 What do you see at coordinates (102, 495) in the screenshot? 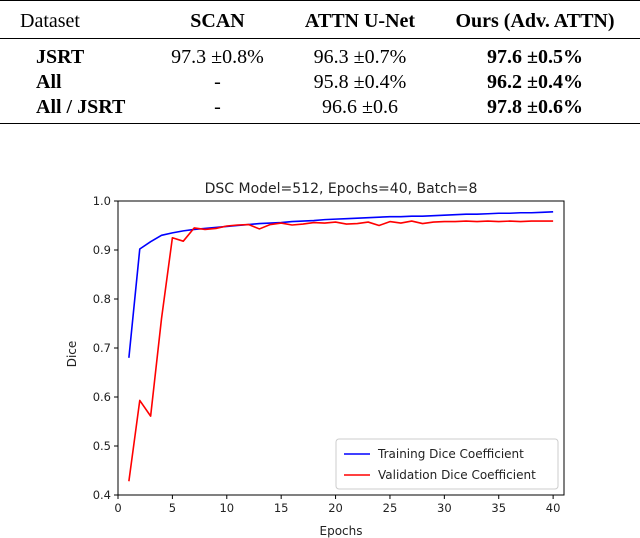
I see `y-tick-label: 0.4` at bounding box center [102, 495].